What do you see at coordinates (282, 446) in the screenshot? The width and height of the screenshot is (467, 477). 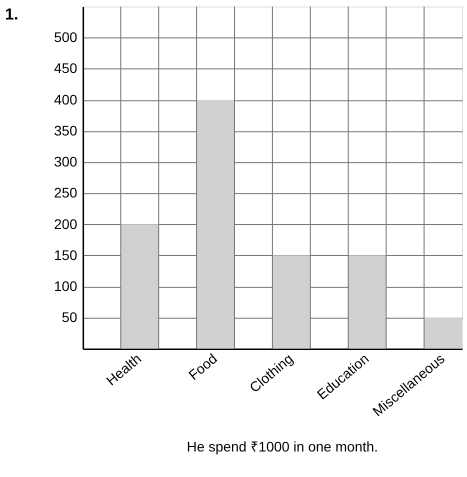 I see `text: He spend ₹1000 in one month.` at bounding box center [282, 446].